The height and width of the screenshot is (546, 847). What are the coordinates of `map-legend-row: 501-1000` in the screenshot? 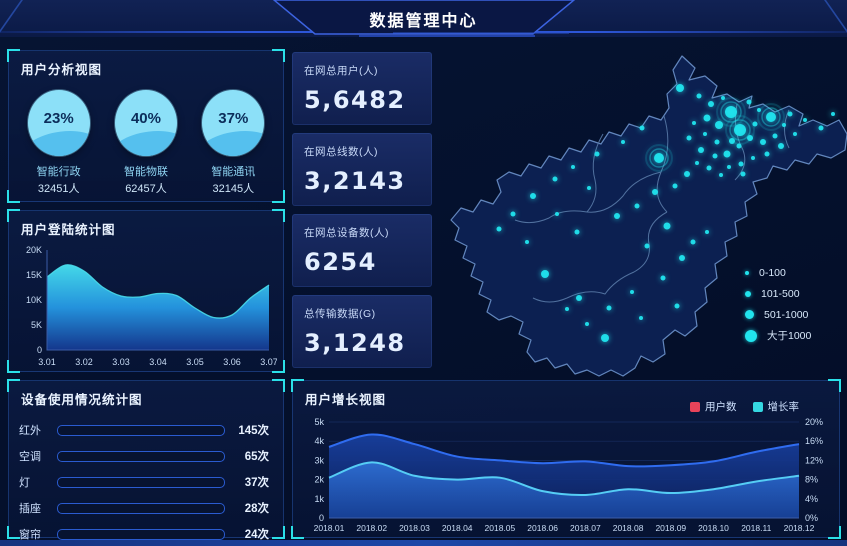 It's located at (778, 314).